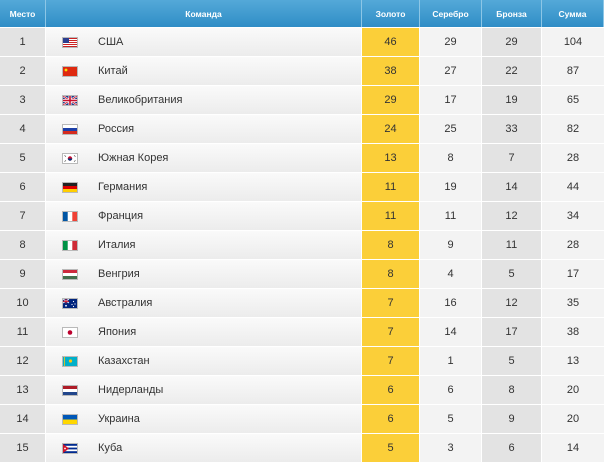 This screenshot has width=604, height=463. Describe the element at coordinates (302, 71) in the screenshot. I see `table-row: 2 Китай 38 27 22 87` at that location.